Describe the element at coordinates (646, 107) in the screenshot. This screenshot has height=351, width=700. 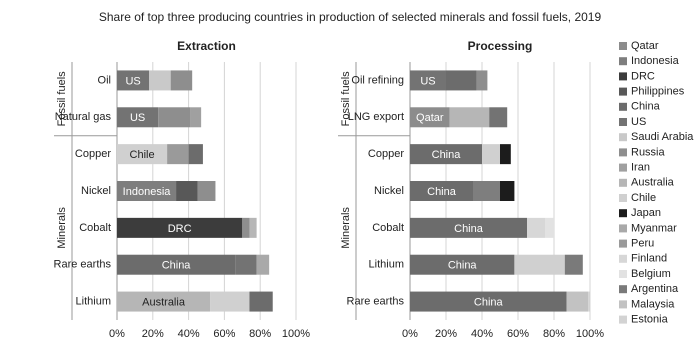
I see `legend-label: China` at that location.